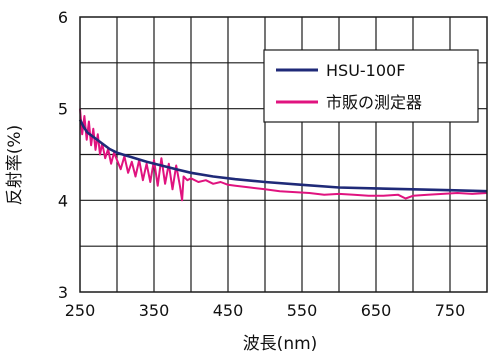 This screenshot has width=489, height=356. I want to click on x-axis-title: 波長(nm), so click(280, 344).